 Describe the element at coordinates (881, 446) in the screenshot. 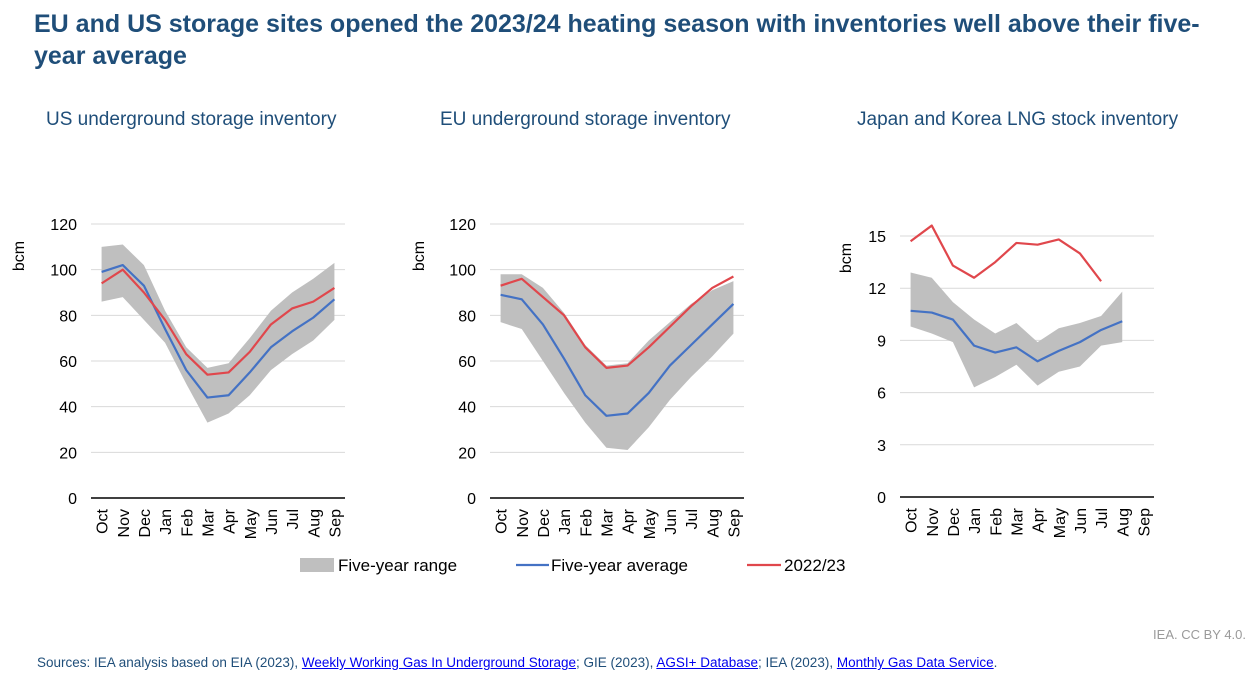

I see `y-tick-label: 3` at that location.